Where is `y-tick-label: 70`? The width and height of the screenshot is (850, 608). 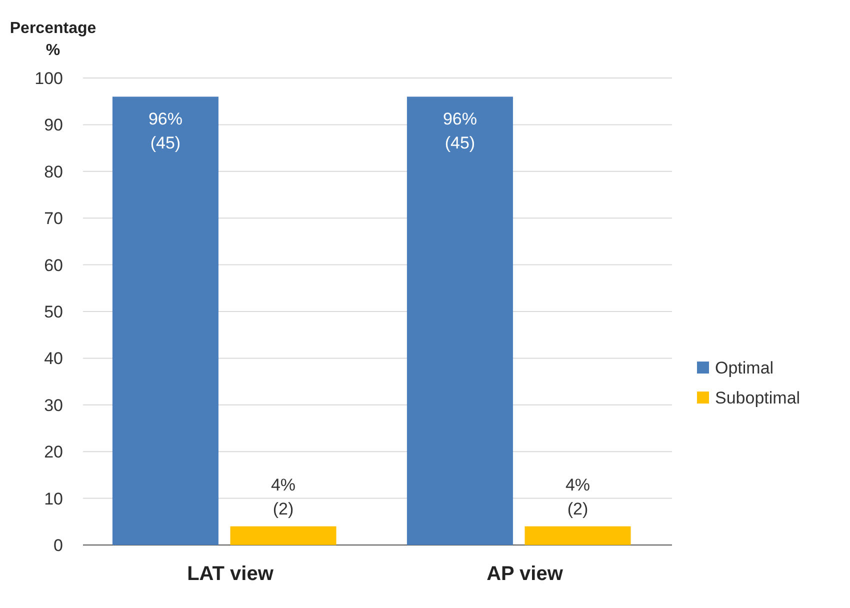
y-tick-label: 70 is located at coordinates (53, 218).